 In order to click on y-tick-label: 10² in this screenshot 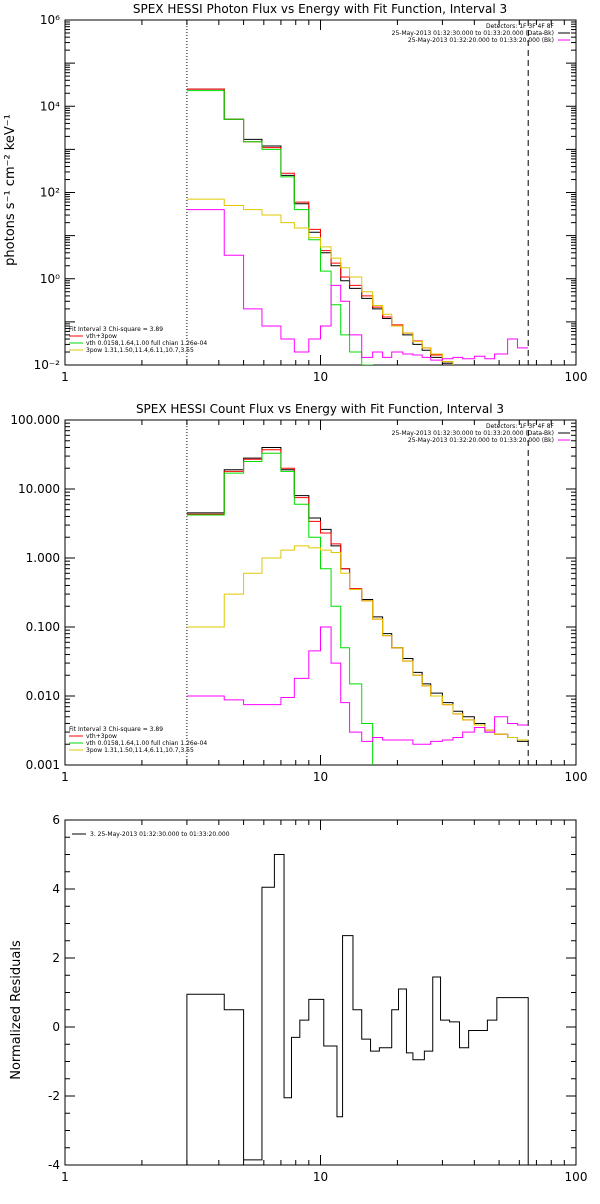, I will do `click(50, 193)`.